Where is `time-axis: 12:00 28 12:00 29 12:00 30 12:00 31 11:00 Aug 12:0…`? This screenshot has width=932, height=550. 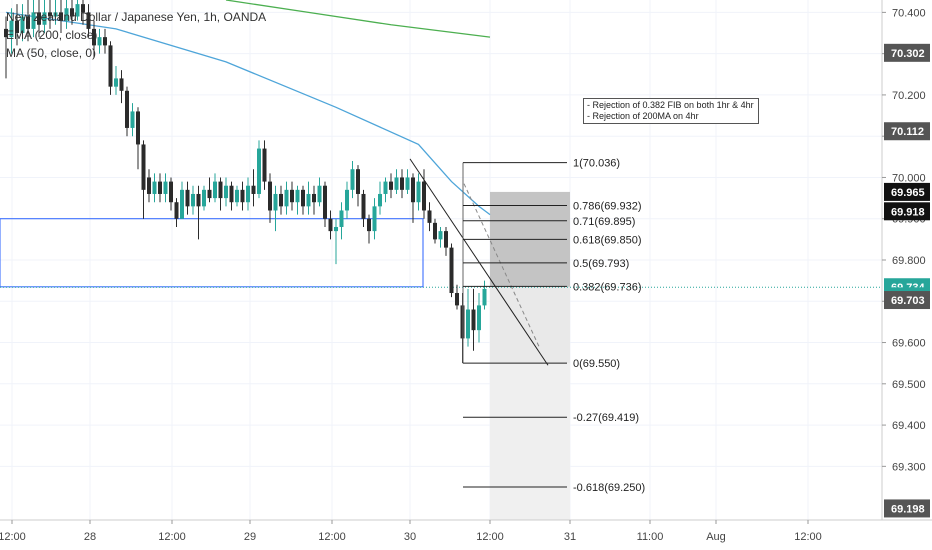 time-axis: 12:00 28 12:00 29 12:00 30 12:00 31 11:00 Aug 12:0… is located at coordinates (466, 534).